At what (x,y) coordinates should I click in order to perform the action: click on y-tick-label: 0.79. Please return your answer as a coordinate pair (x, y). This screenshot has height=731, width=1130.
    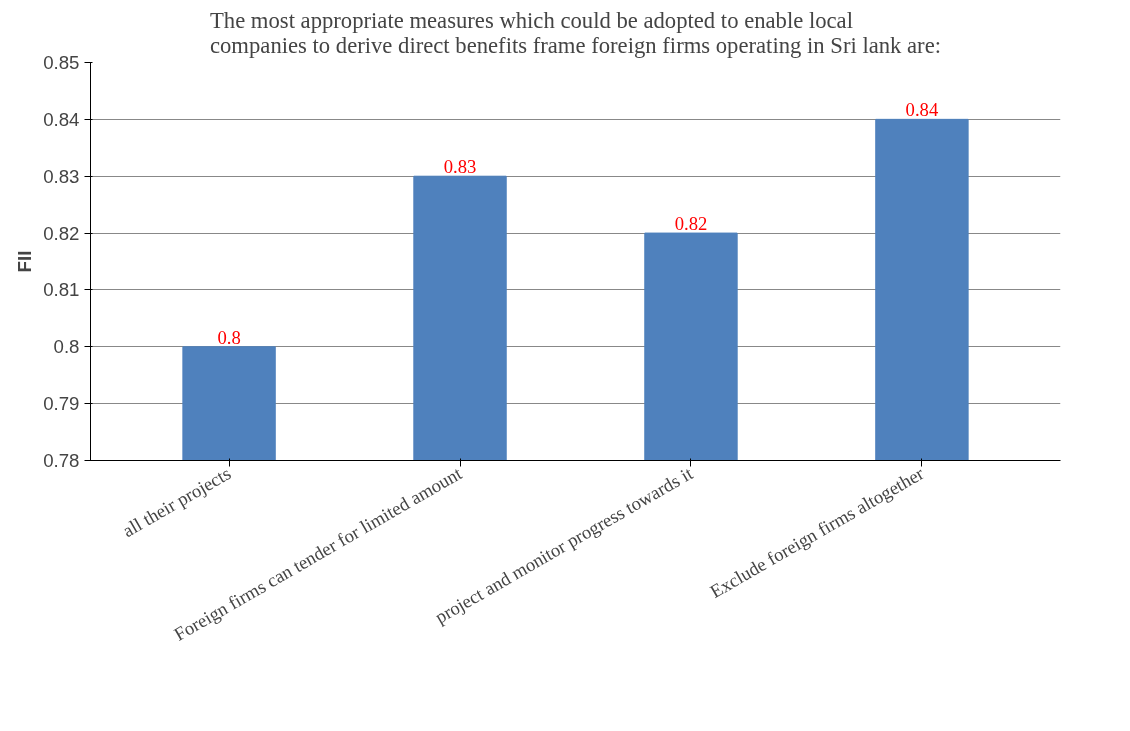
    Looking at the image, I should click on (61, 404).